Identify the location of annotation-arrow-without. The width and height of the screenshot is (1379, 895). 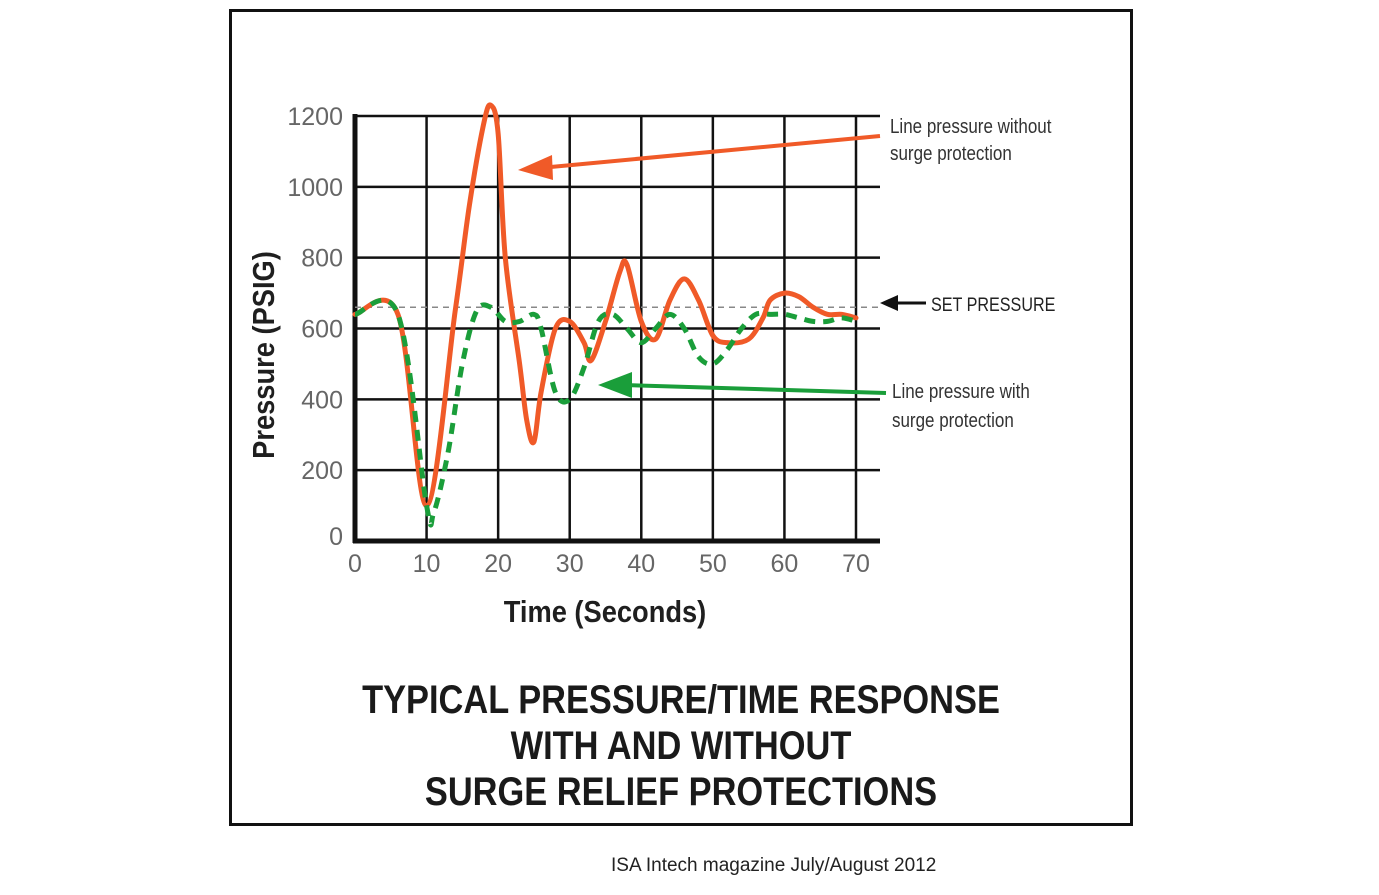
(710, 152).